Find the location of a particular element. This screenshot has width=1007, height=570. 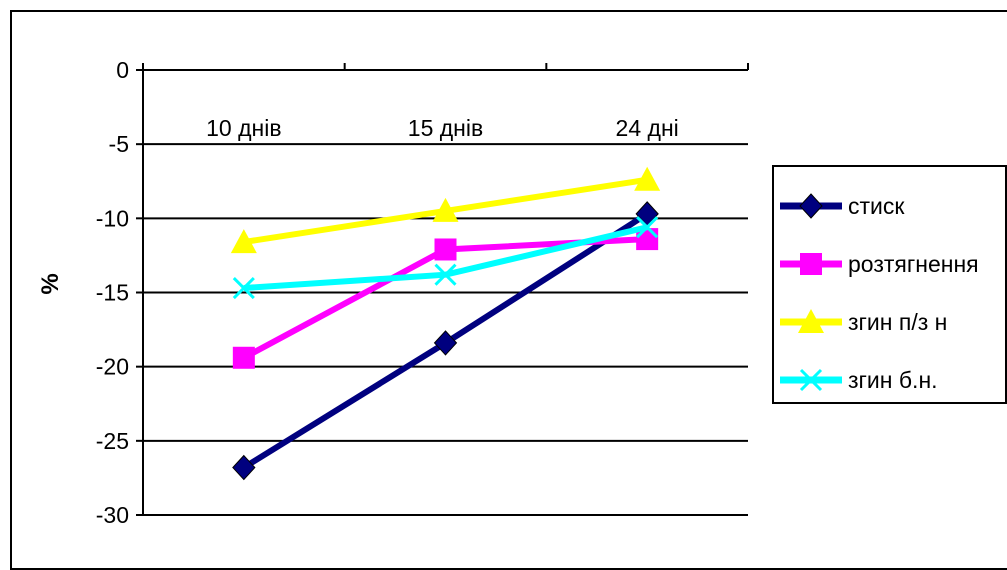

legend-box is located at coordinates (889, 284).